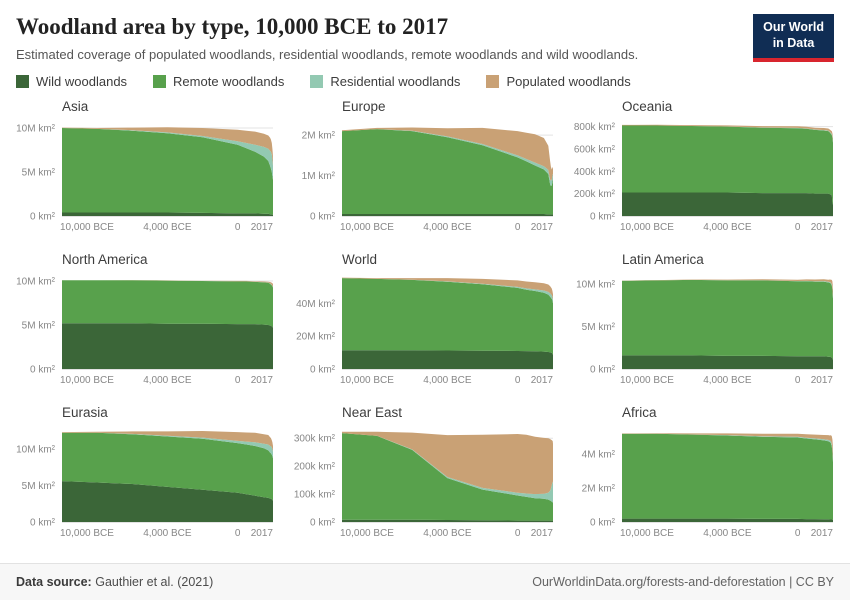 This screenshot has height=600, width=850. Describe the element at coordinates (793, 27) in the screenshot. I see `owid-logo-line1: Our World` at that location.